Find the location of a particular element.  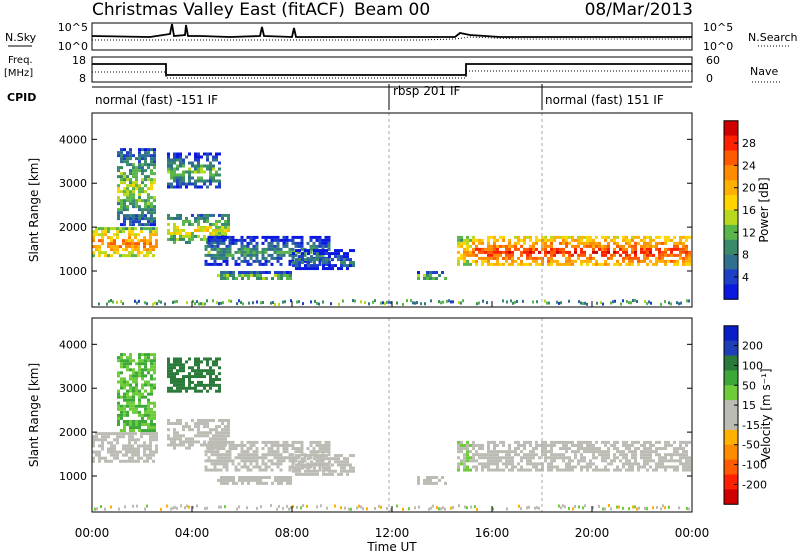

cpid-segment-3: normal (fast) 151 IF is located at coordinates (604, 100).